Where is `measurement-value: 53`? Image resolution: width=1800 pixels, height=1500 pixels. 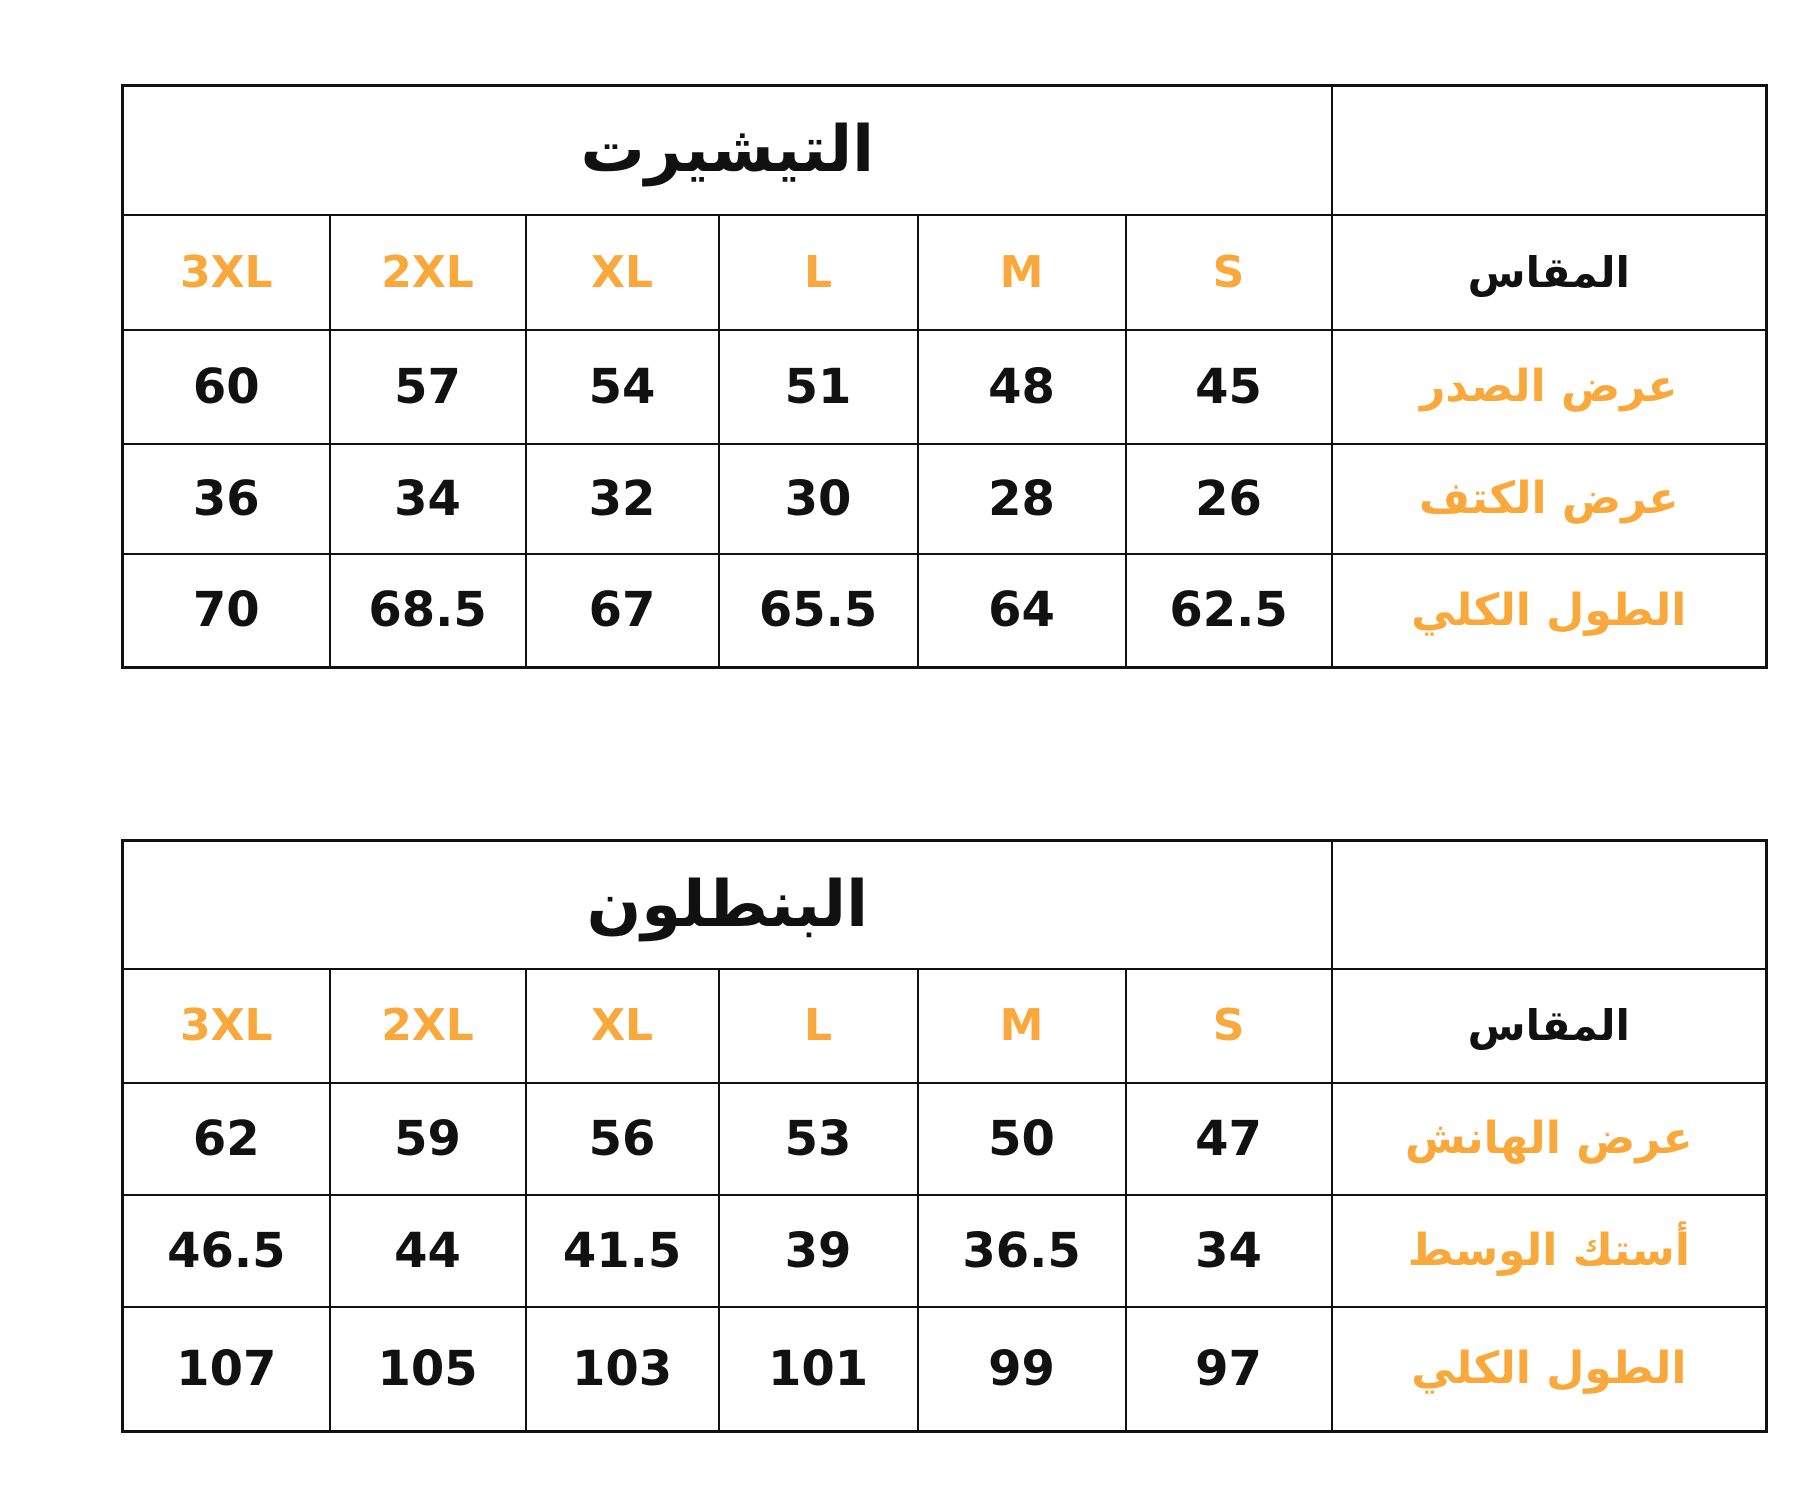
measurement-value: 53 is located at coordinates (818, 1138).